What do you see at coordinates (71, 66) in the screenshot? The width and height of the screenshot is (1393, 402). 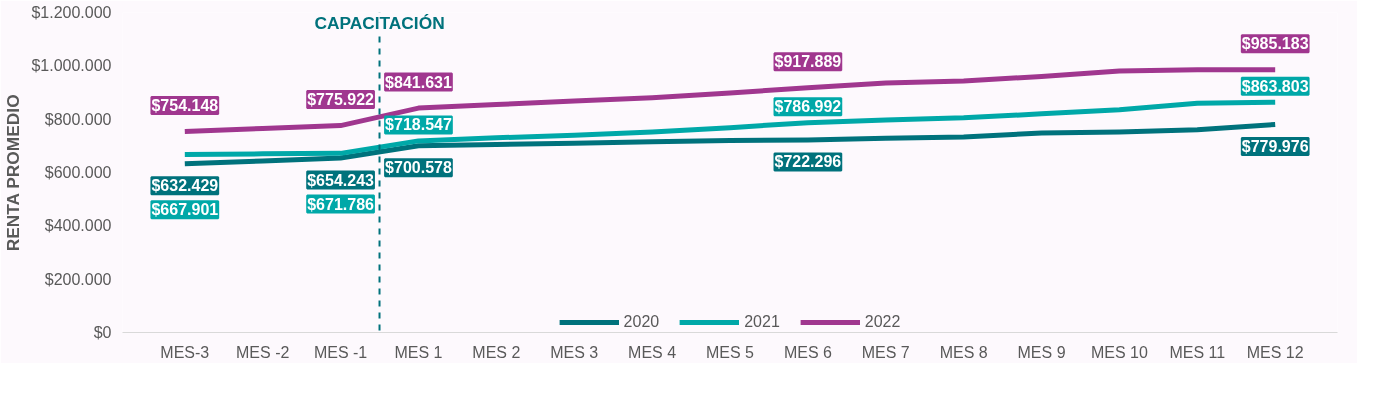 I see `y-tick-label: $1.000.000` at bounding box center [71, 66].